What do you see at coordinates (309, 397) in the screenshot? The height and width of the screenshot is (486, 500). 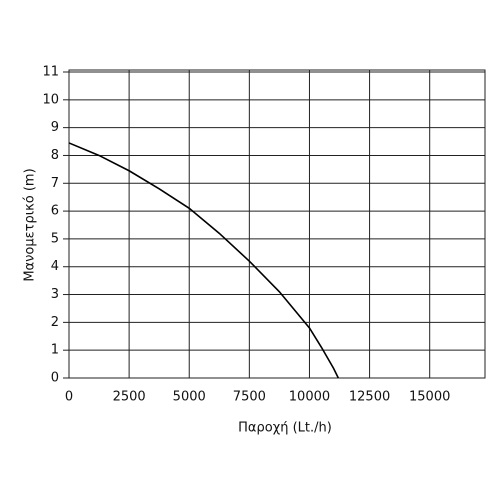 I see `x-tick-label: 10000` at bounding box center [309, 397].